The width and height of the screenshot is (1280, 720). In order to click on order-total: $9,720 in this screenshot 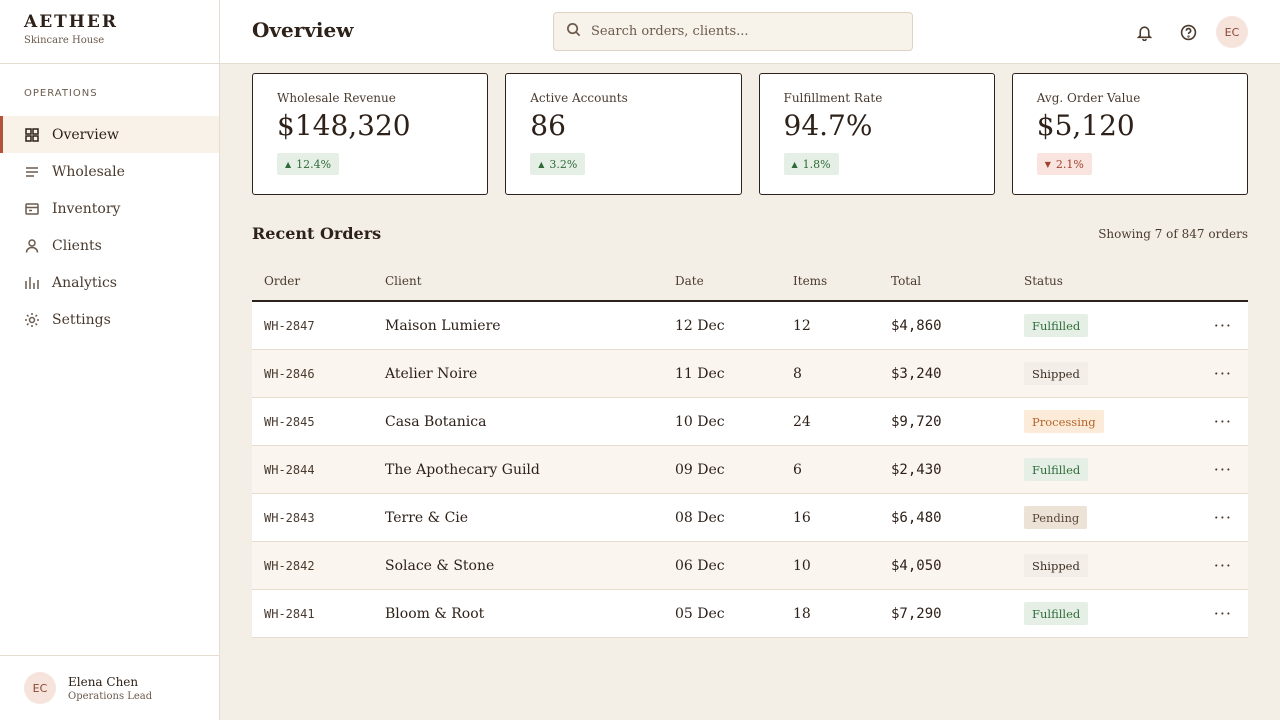, I will do `click(916, 421)`.